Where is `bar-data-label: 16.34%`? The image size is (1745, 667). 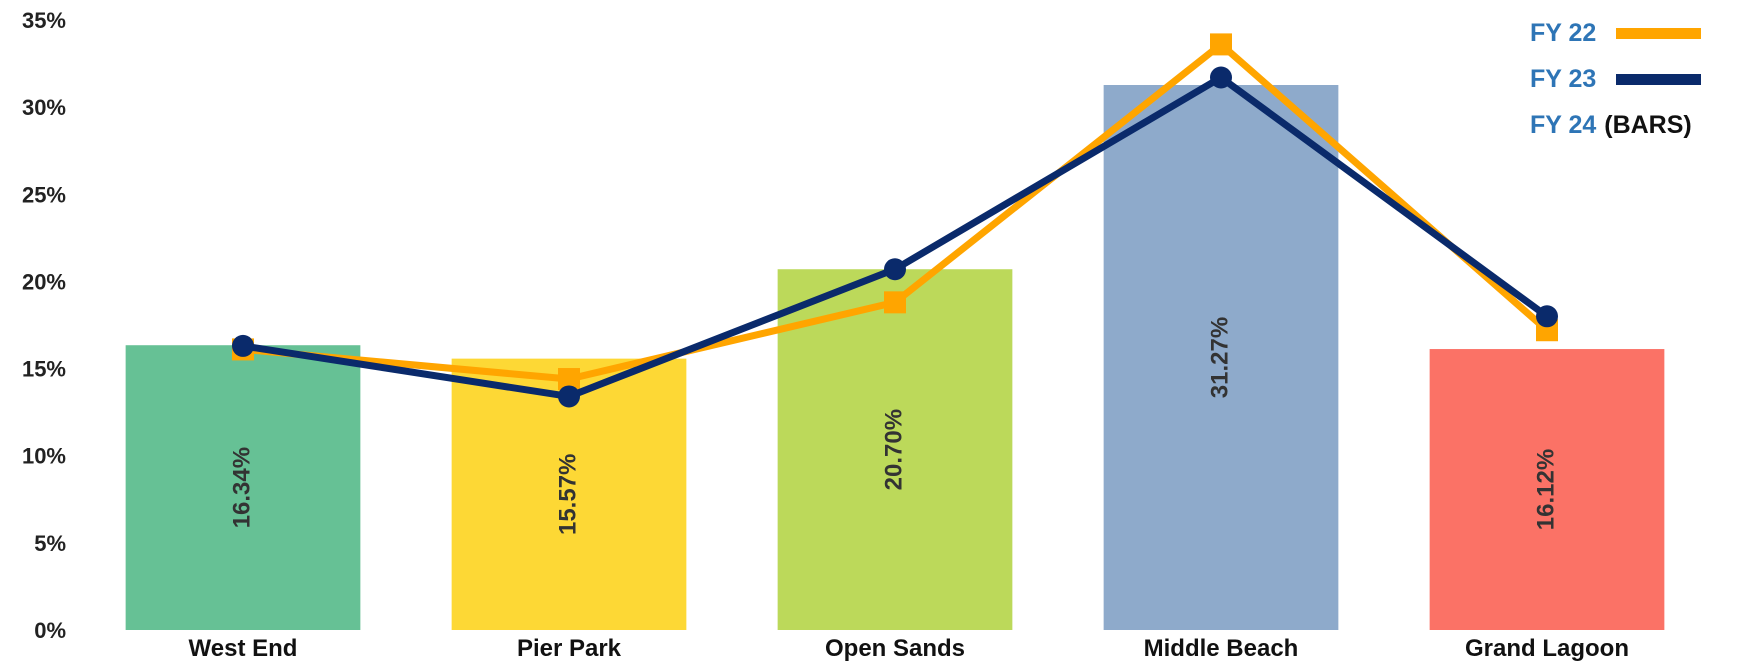
bar-data-label: 16.34% is located at coordinates (241, 487).